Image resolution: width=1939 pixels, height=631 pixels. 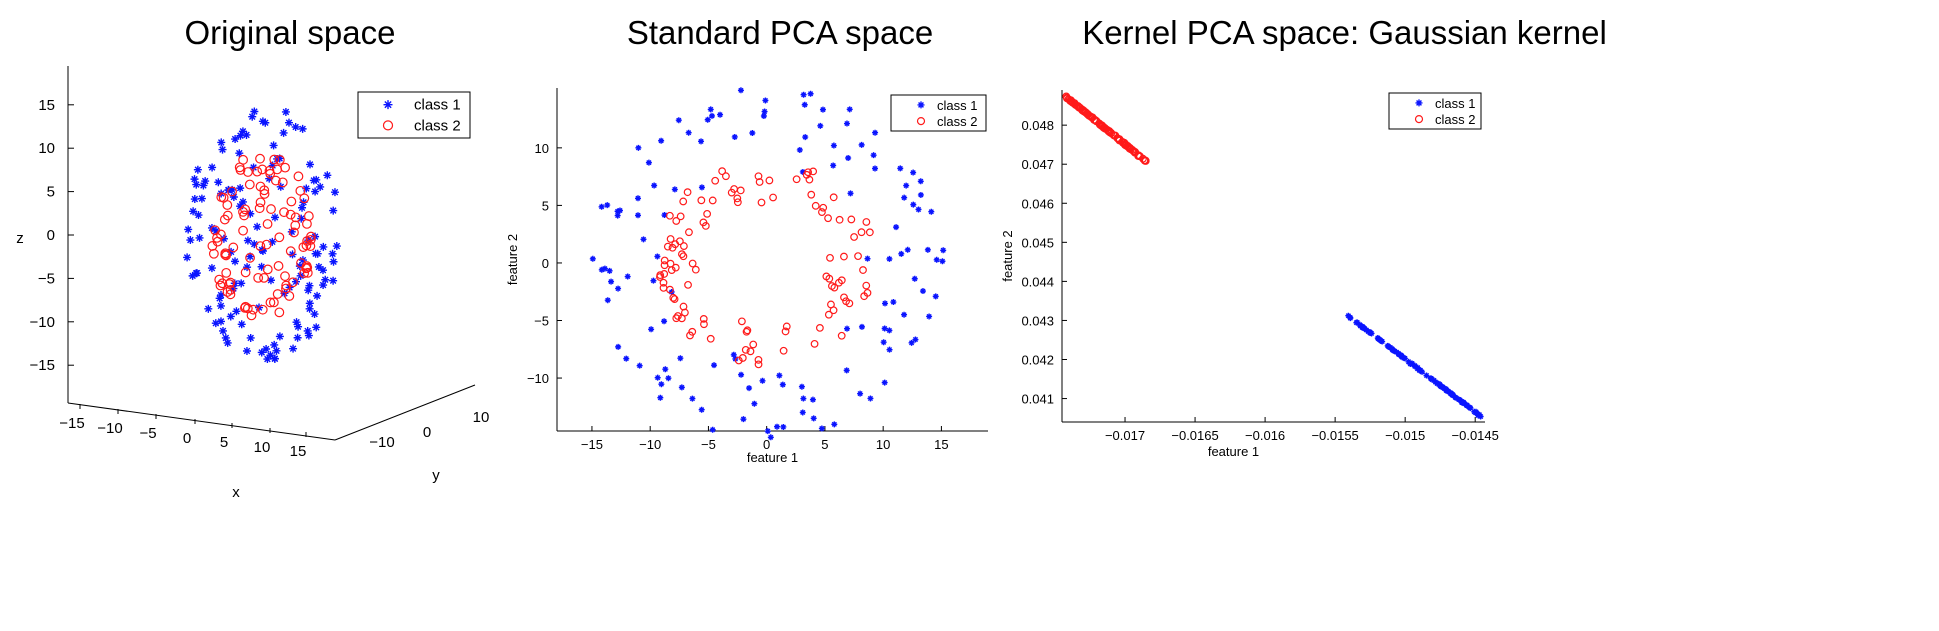 What do you see at coordinates (1037, 320) in the screenshot?
I see `y-tick-label: 0.043` at bounding box center [1037, 320].